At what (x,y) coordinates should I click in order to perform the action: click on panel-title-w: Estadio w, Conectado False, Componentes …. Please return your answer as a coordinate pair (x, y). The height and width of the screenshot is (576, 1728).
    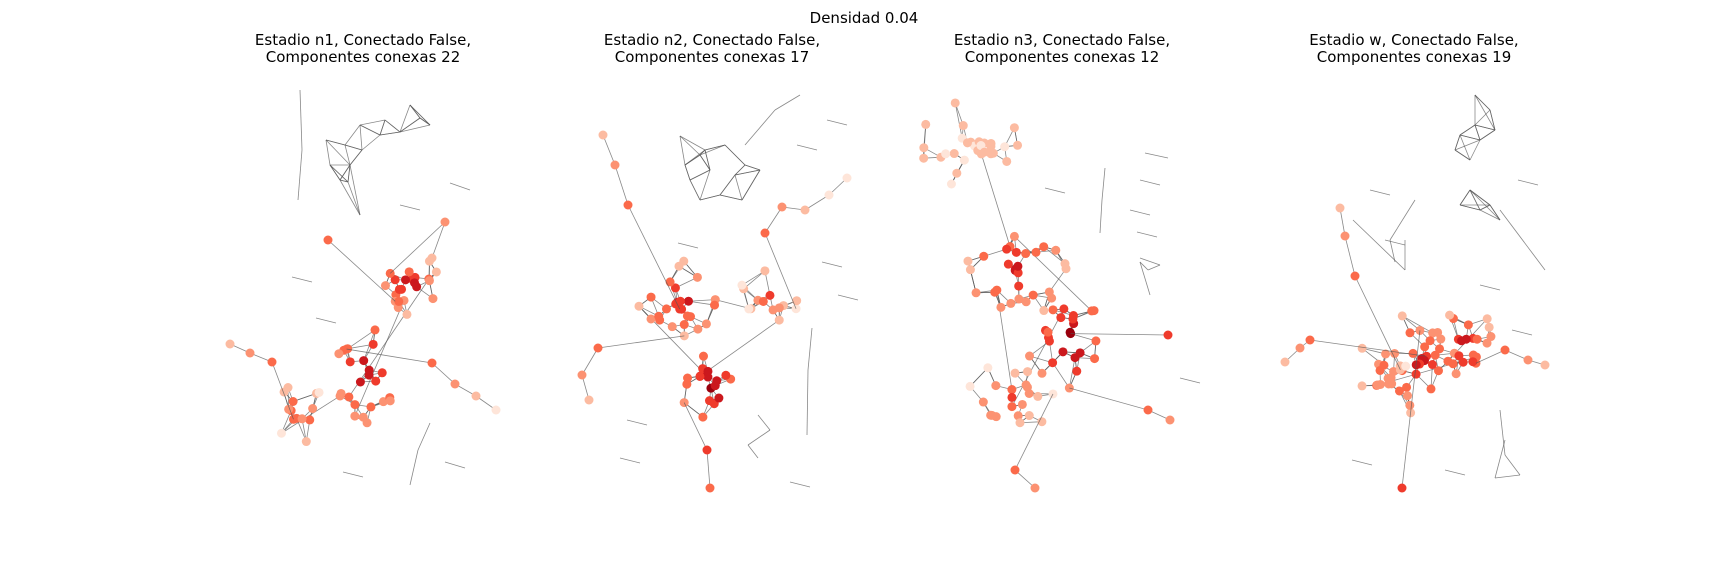
    Looking at the image, I should click on (1414, 49).